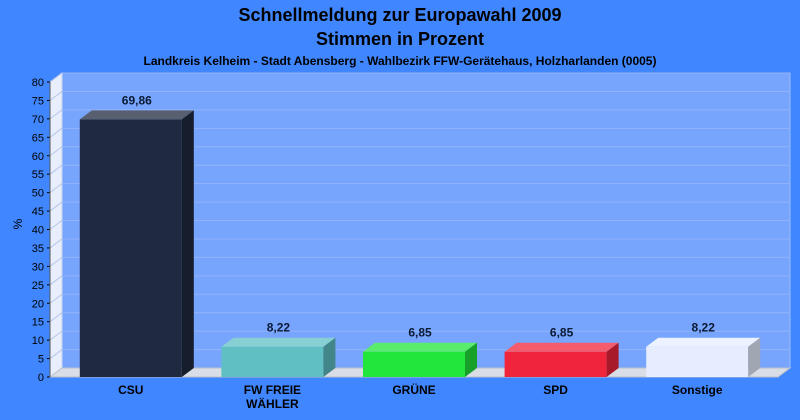  What do you see at coordinates (697, 390) in the screenshot?
I see `x-tick-label: Sonstige` at bounding box center [697, 390].